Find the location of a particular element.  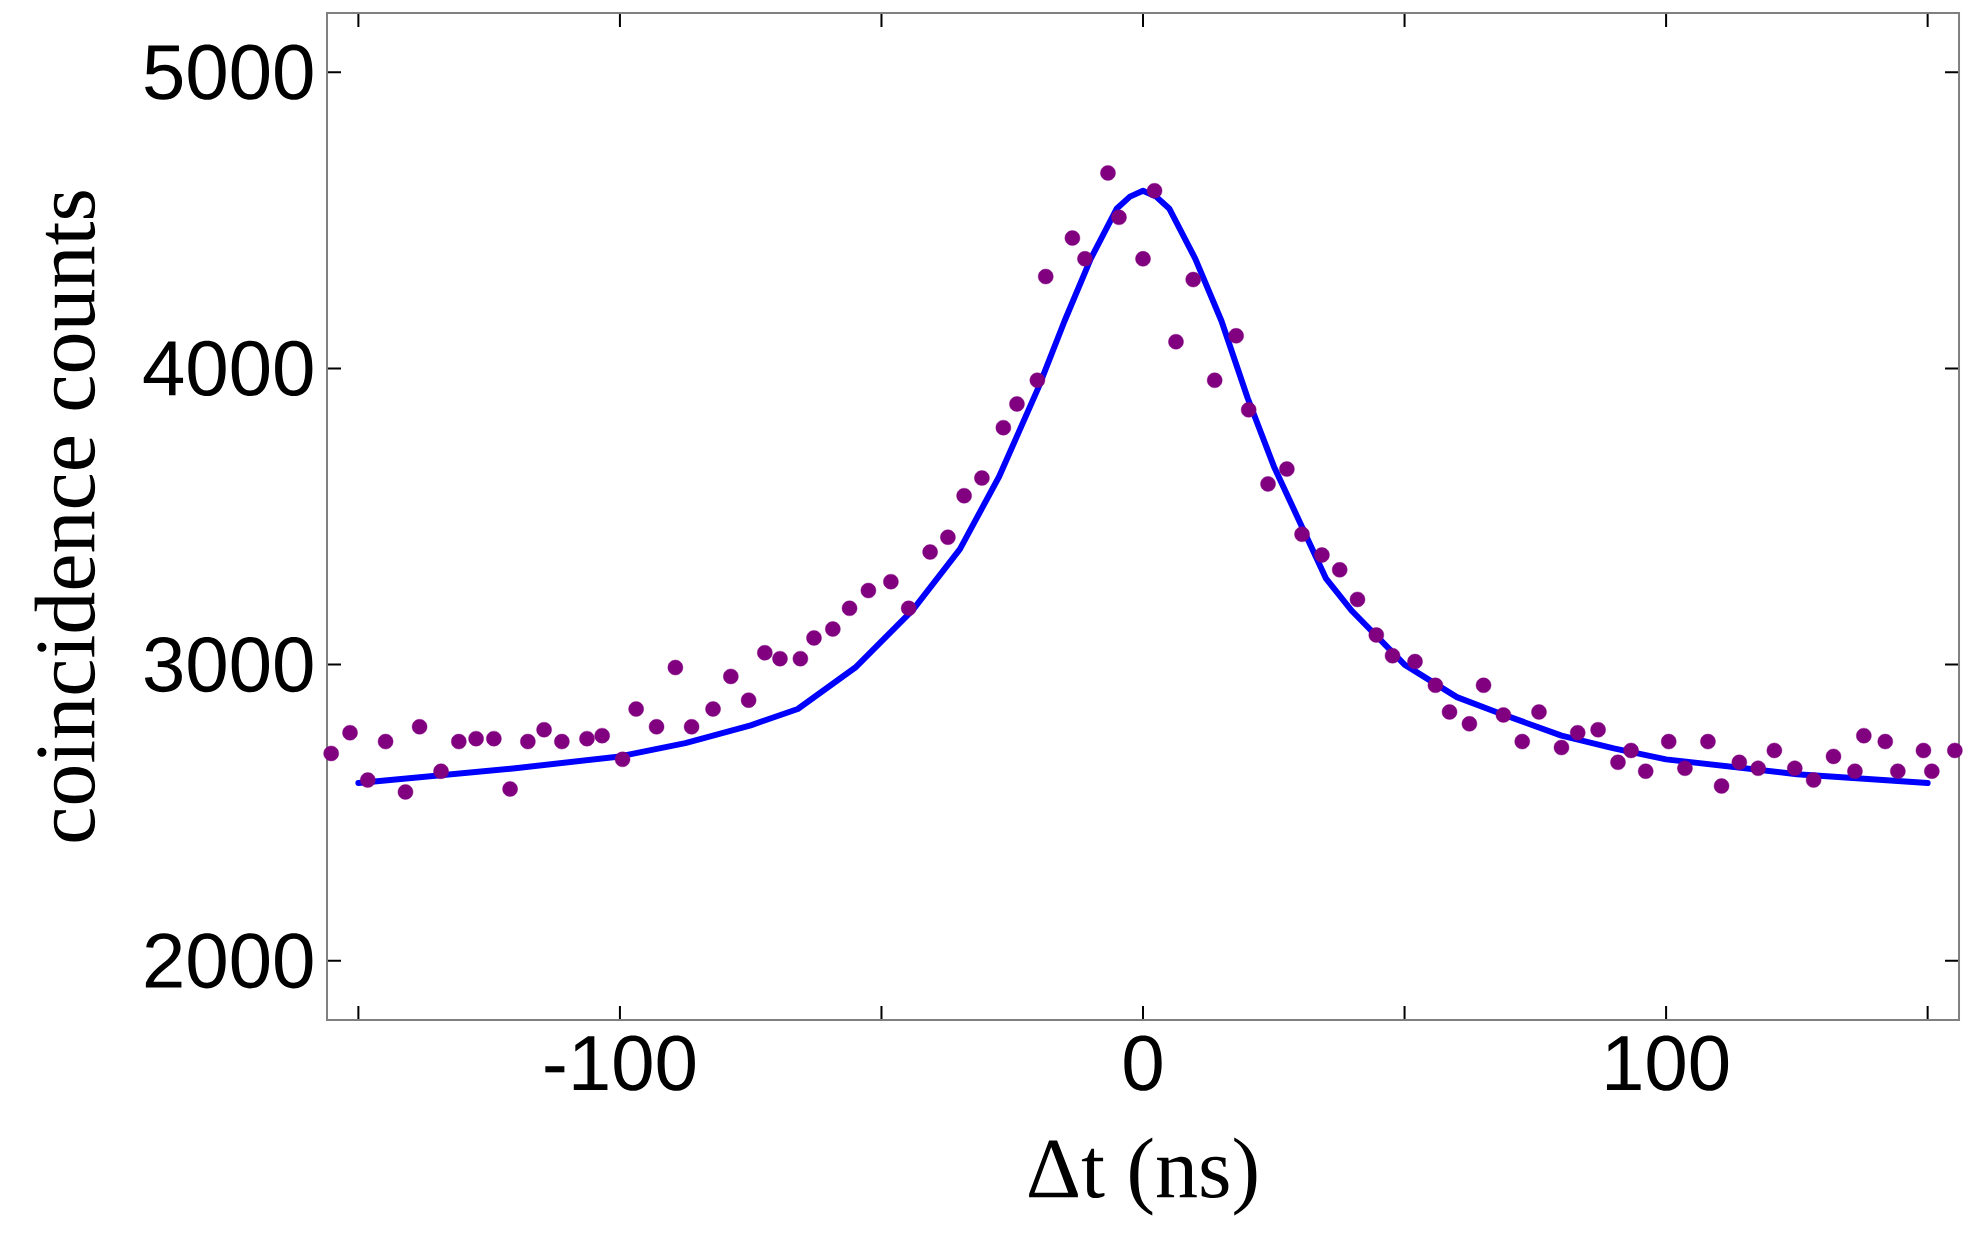

x-tick-label: -100 is located at coordinates (620, 1063).